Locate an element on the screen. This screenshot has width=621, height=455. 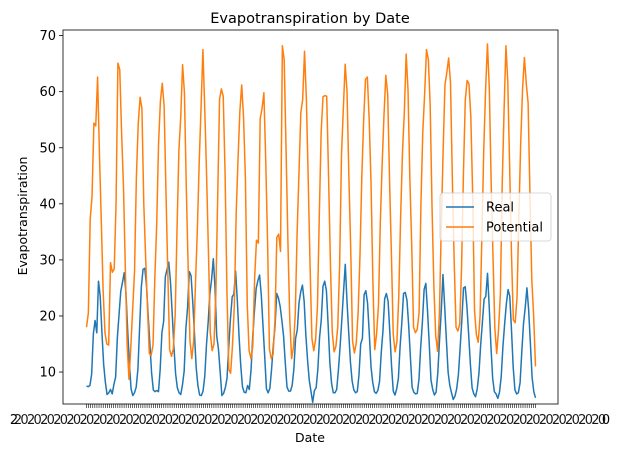
legend-box is located at coordinates (495, 217).